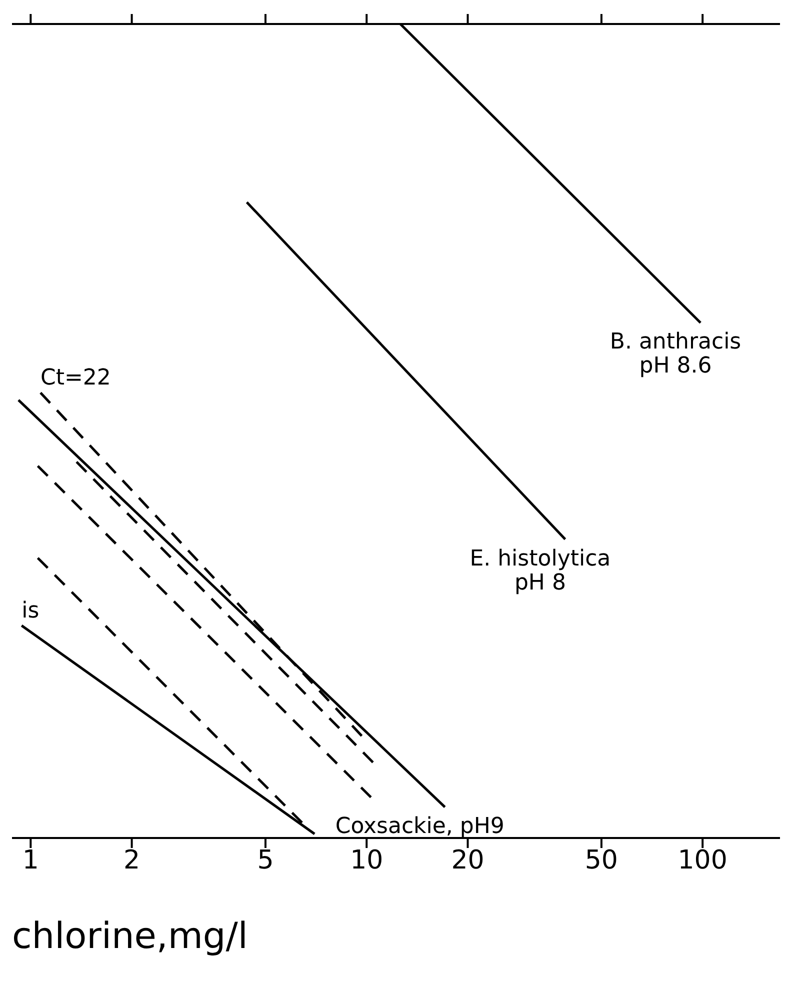 This screenshot has height=998, width=790. I want to click on x-tick-label: 5, so click(265, 860).